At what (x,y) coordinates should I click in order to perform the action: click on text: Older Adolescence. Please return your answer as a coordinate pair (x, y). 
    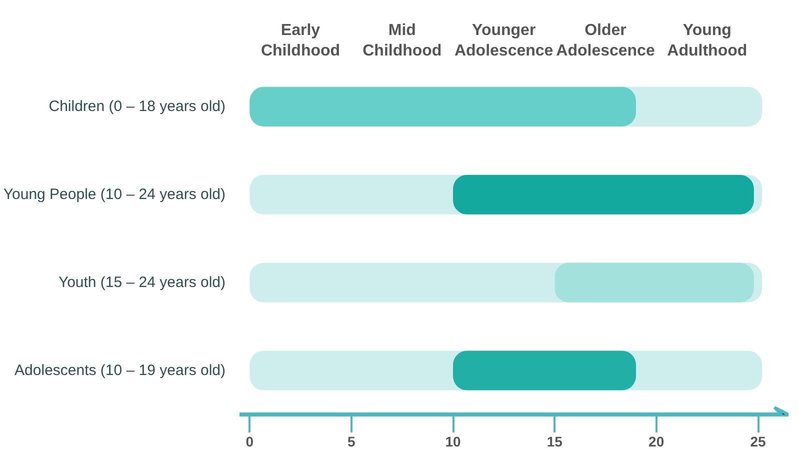
    Looking at the image, I should click on (605, 41).